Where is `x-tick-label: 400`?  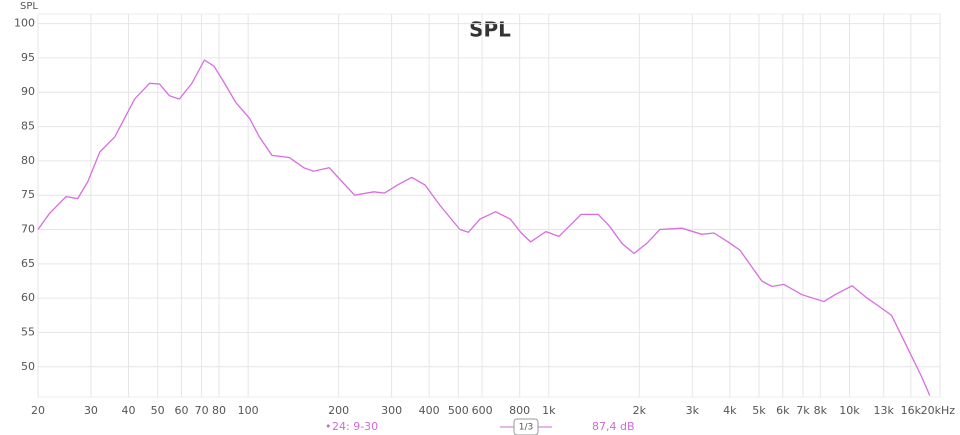 x-tick-label: 400 is located at coordinates (429, 410).